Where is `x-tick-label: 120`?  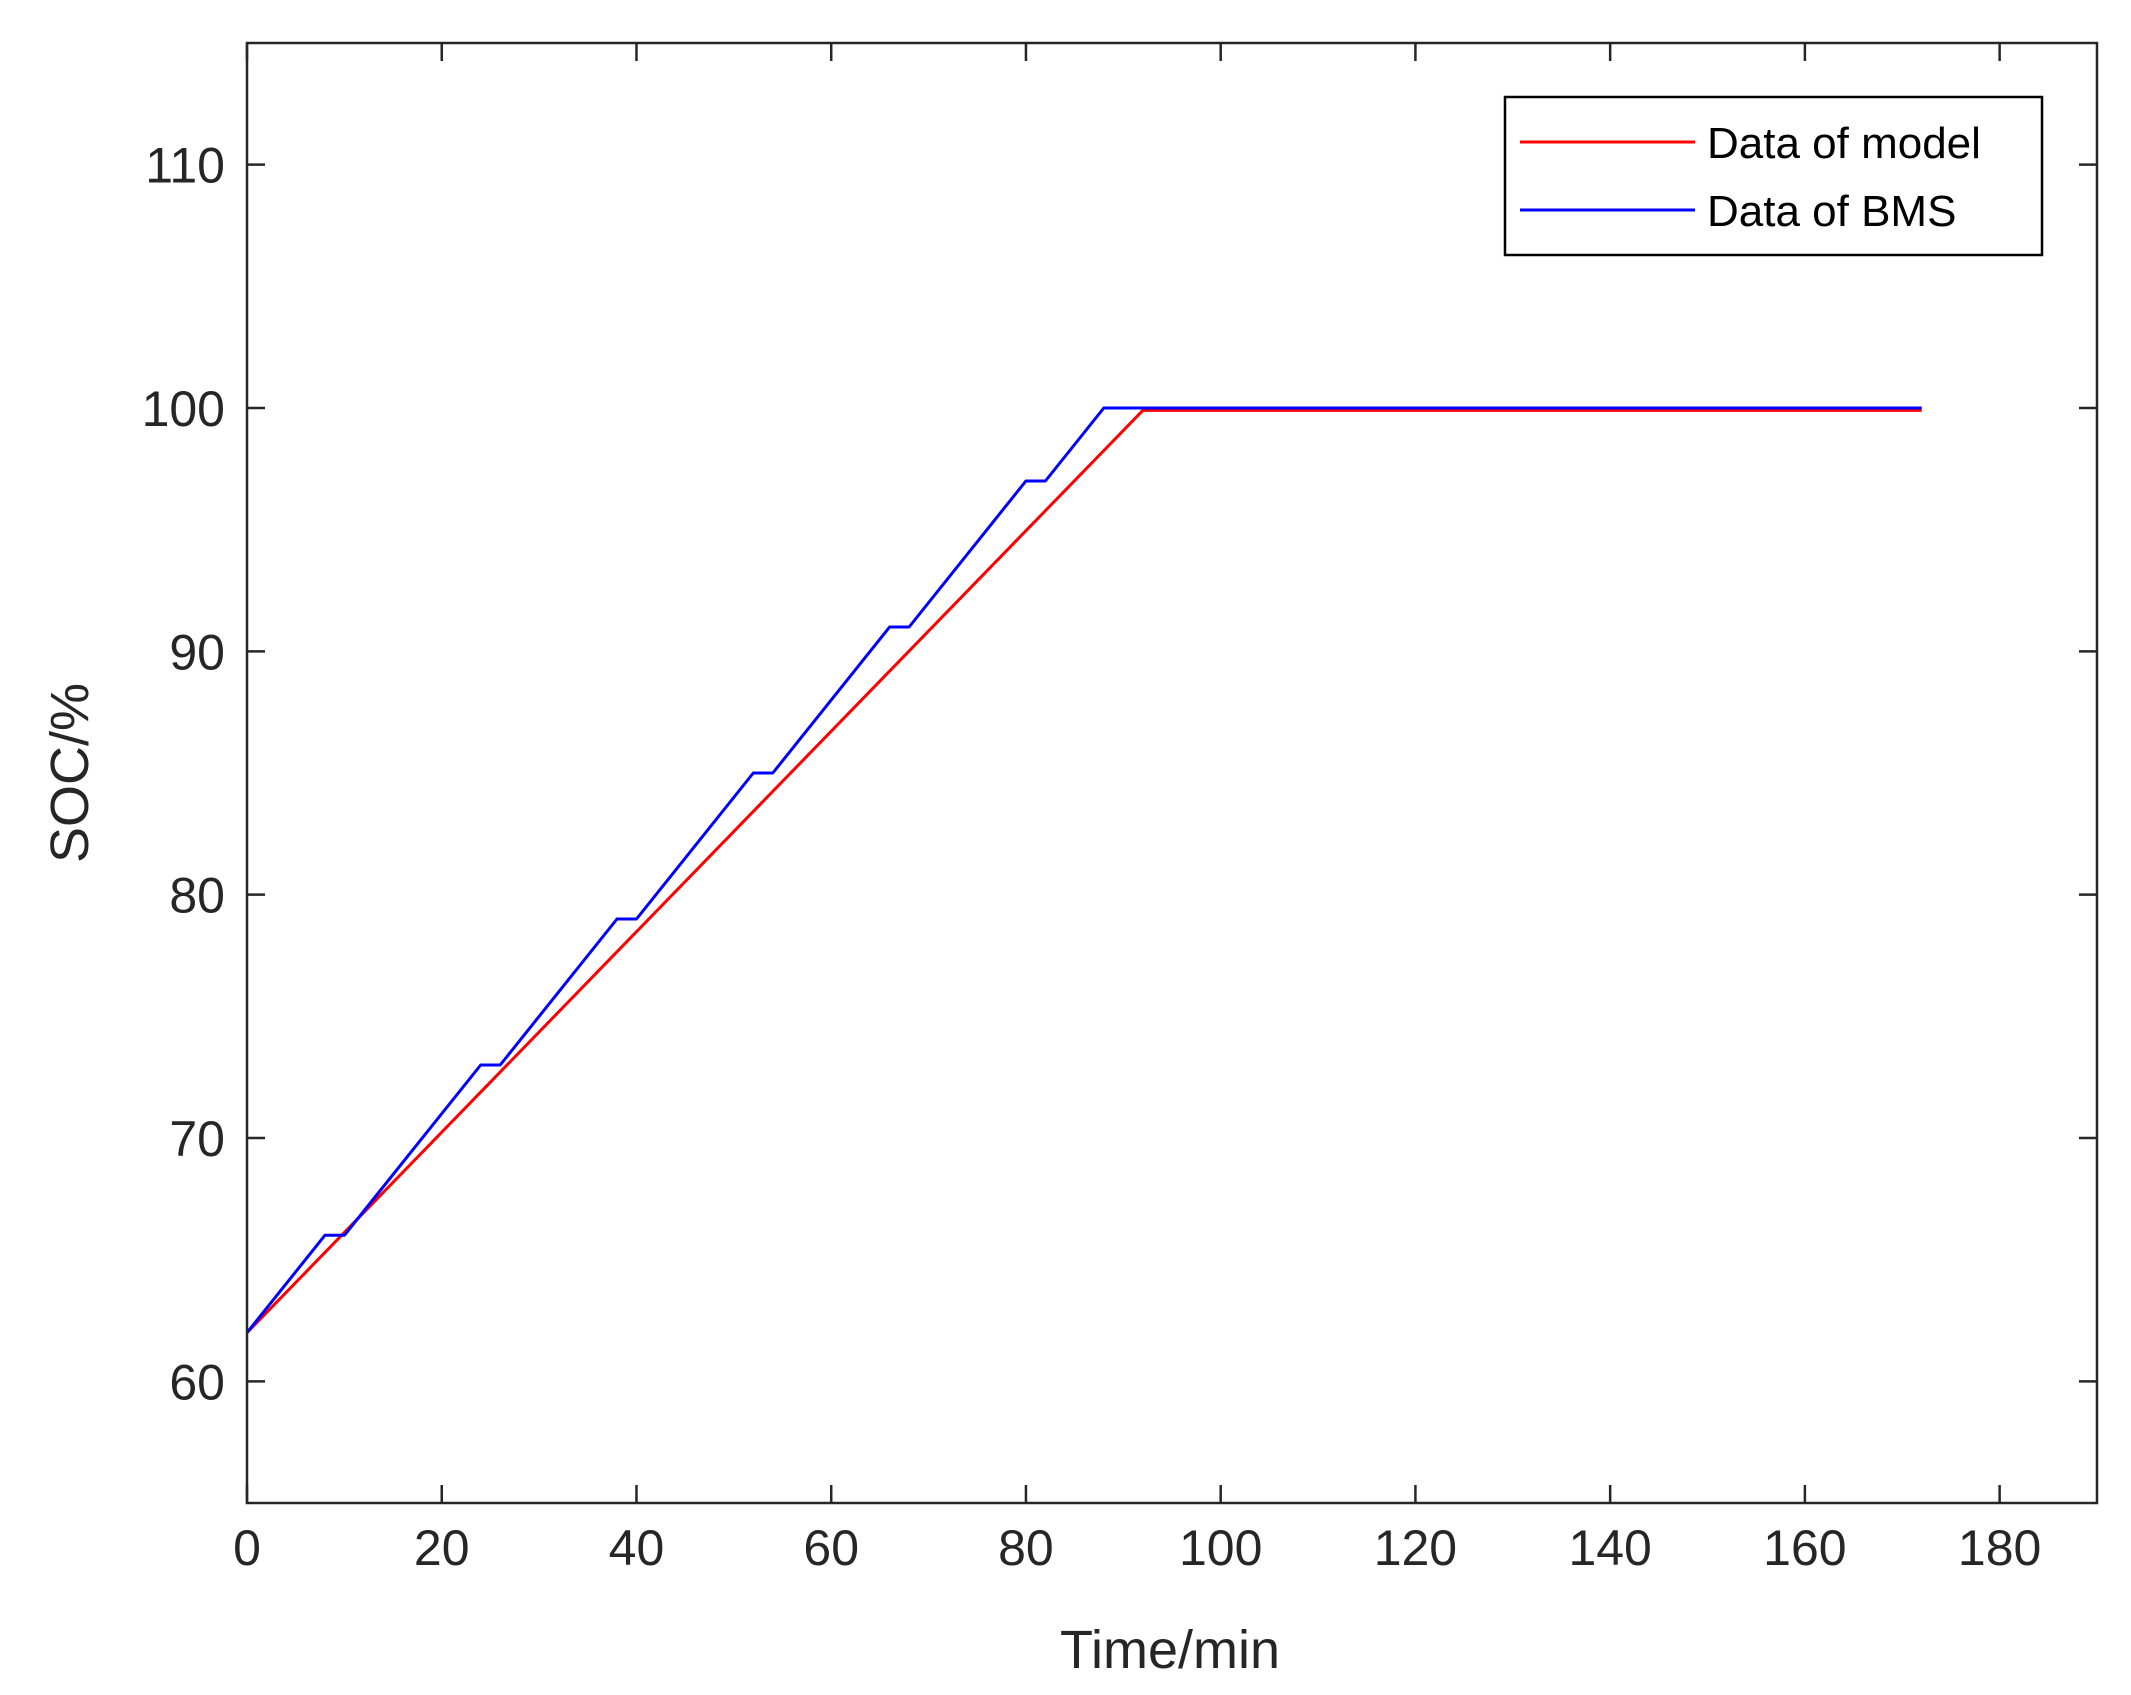
x-tick-label: 120 is located at coordinates (1415, 1548).